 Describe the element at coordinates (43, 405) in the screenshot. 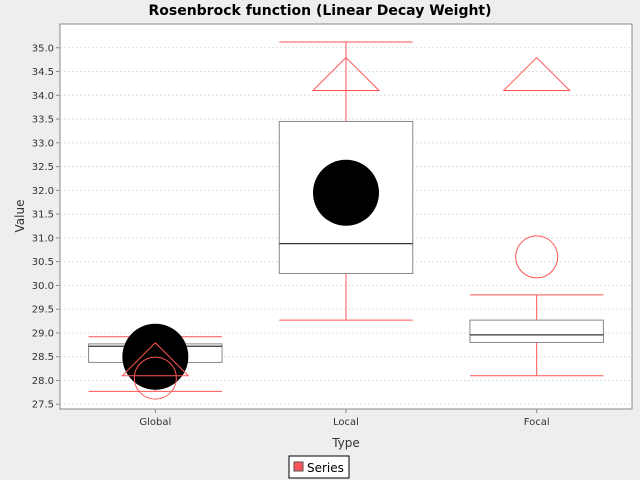

I see `y-tick-label: 27.5` at that location.